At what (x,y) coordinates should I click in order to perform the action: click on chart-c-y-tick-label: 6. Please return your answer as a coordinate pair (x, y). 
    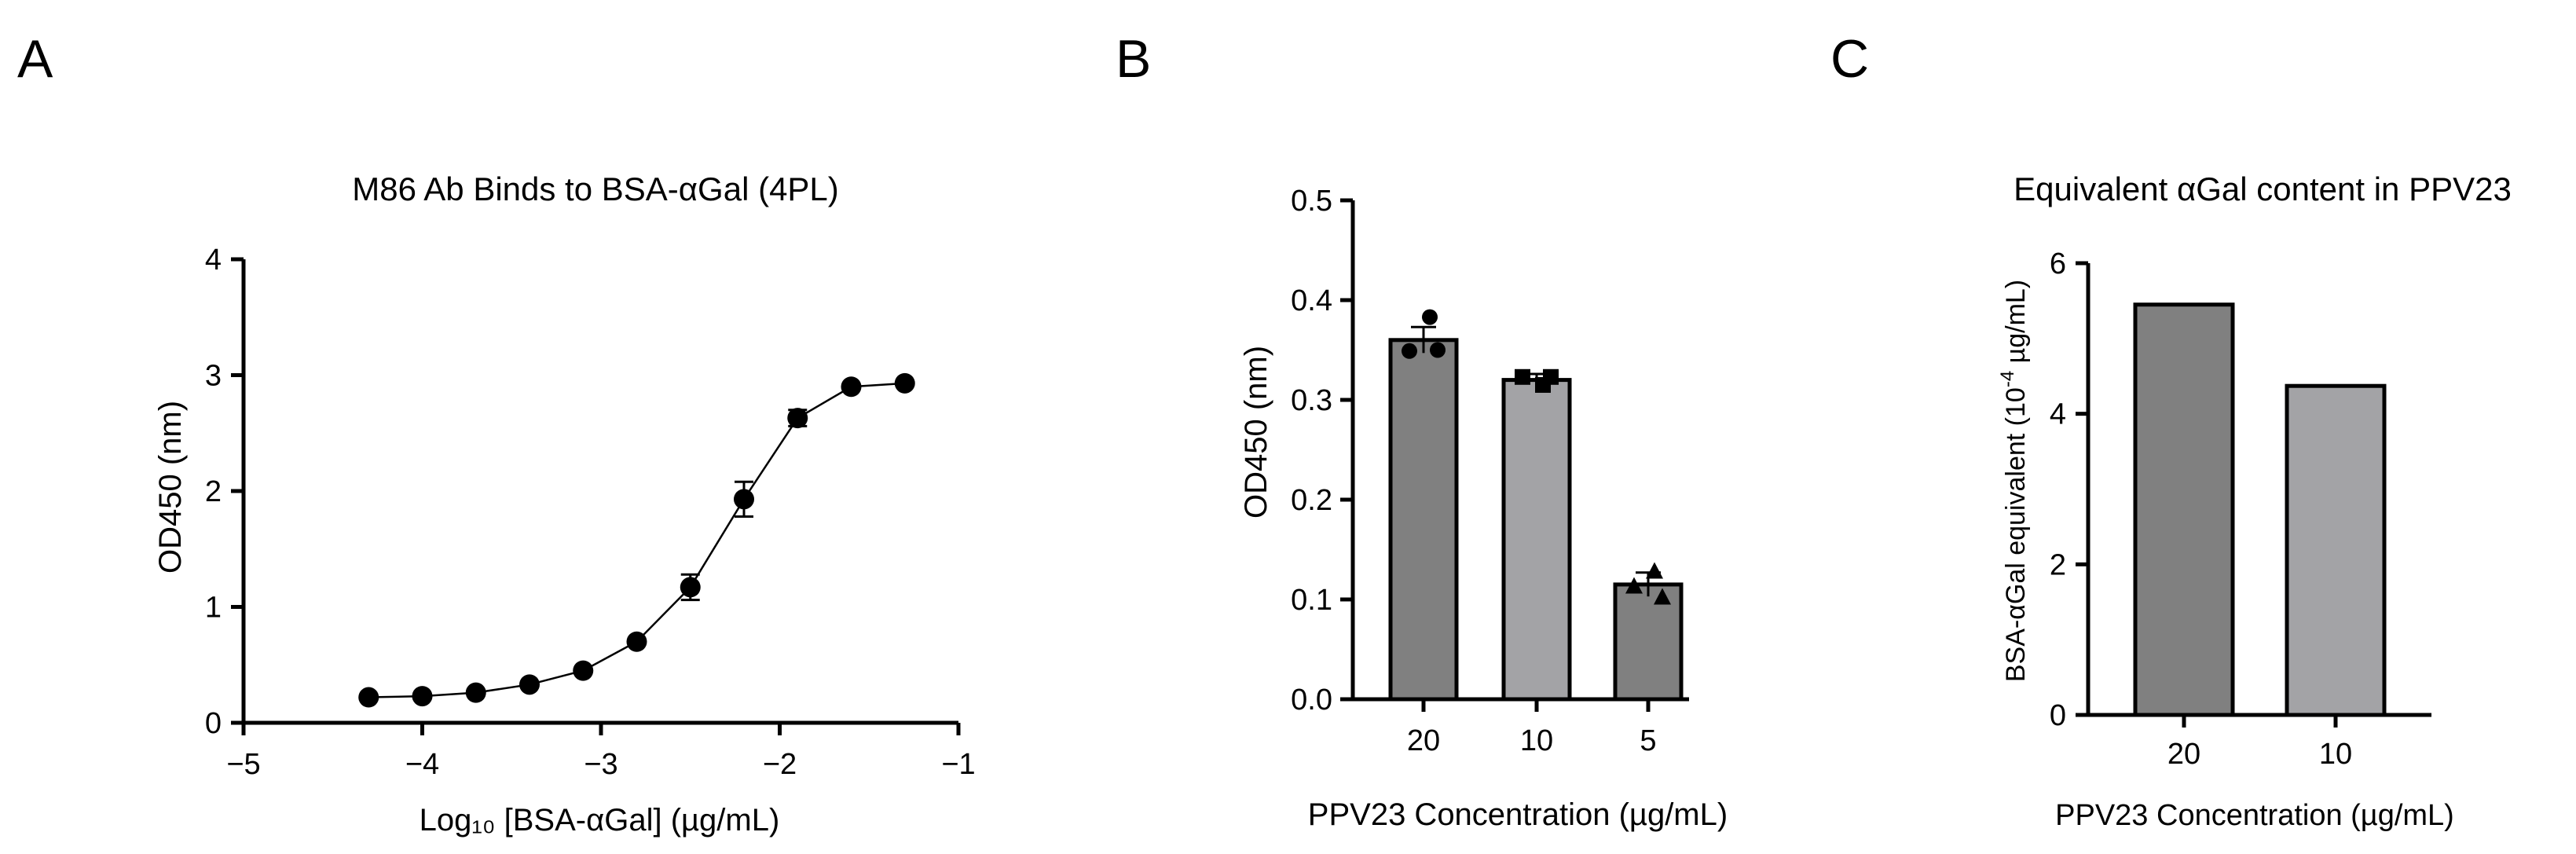
    Looking at the image, I should click on (2058, 263).